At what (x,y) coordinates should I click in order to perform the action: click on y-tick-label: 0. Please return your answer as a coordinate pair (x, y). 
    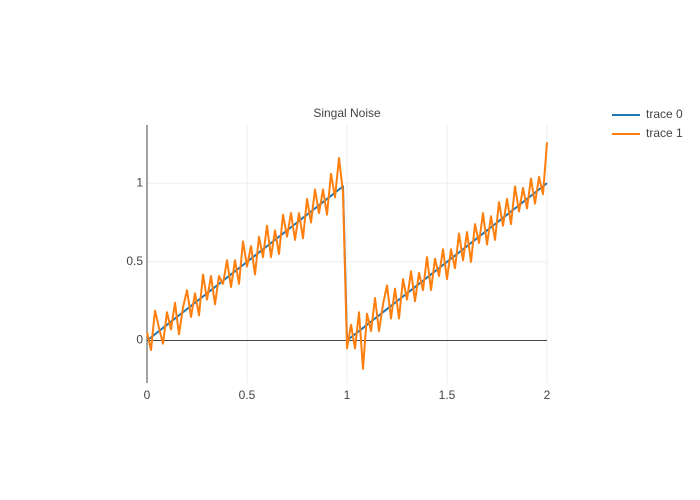
    Looking at the image, I should click on (139, 340).